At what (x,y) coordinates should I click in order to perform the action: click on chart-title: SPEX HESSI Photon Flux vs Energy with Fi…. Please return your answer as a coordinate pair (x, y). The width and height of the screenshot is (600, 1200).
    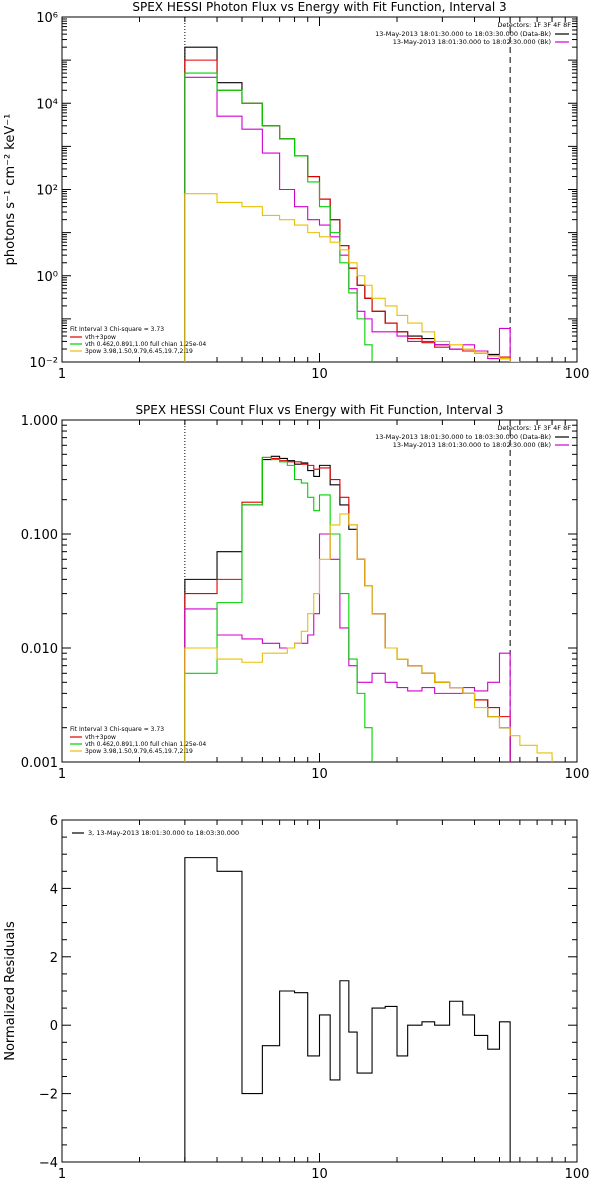
    Looking at the image, I should click on (319, 7).